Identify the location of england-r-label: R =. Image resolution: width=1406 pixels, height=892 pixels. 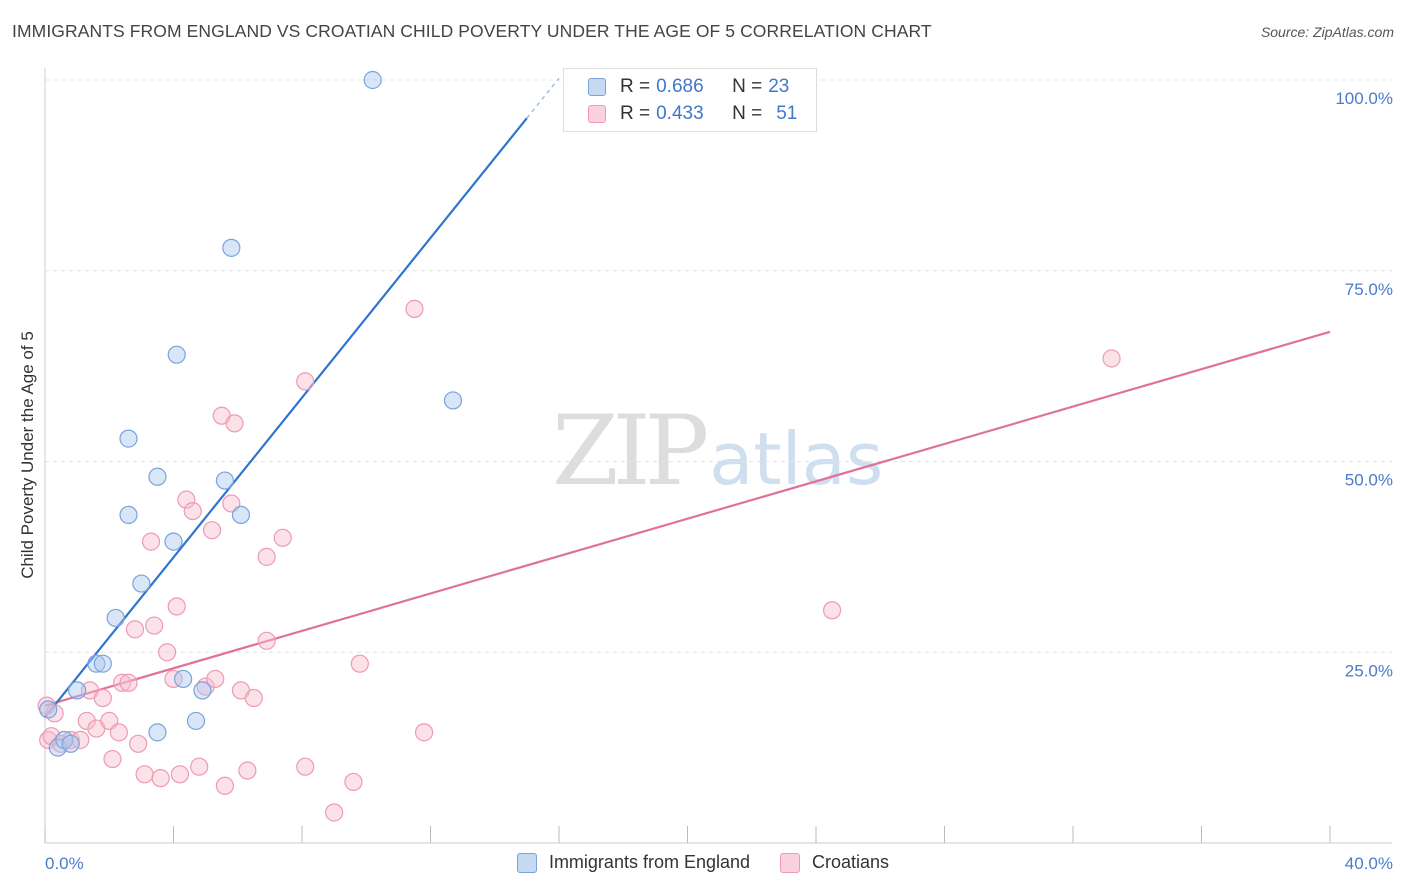
(635, 86).